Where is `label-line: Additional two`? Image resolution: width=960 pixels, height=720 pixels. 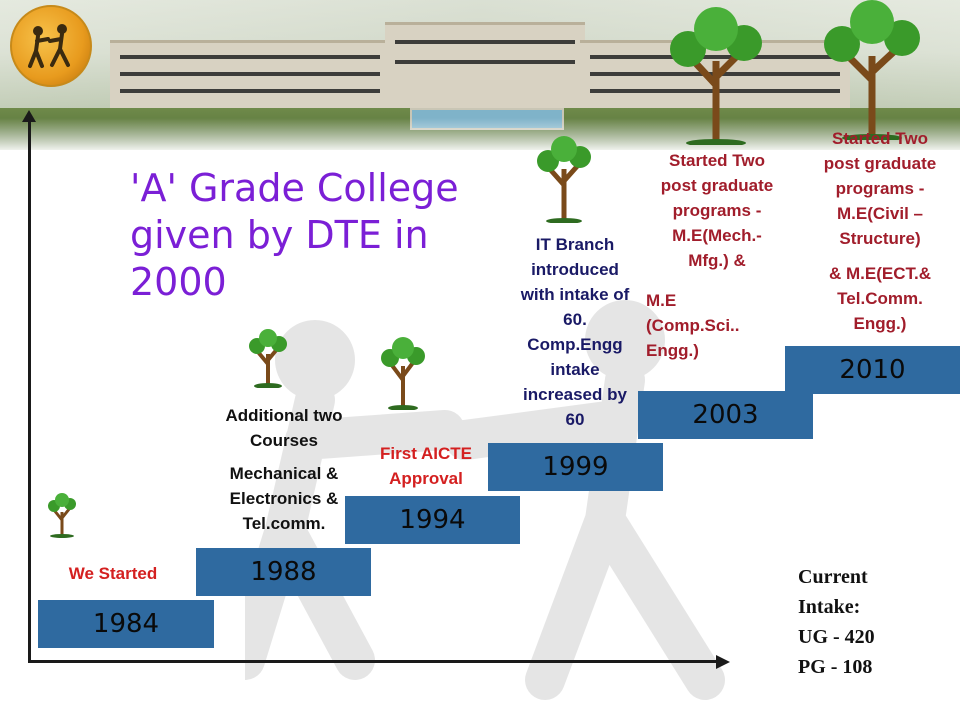
label-line: Additional two is located at coordinates (284, 415).